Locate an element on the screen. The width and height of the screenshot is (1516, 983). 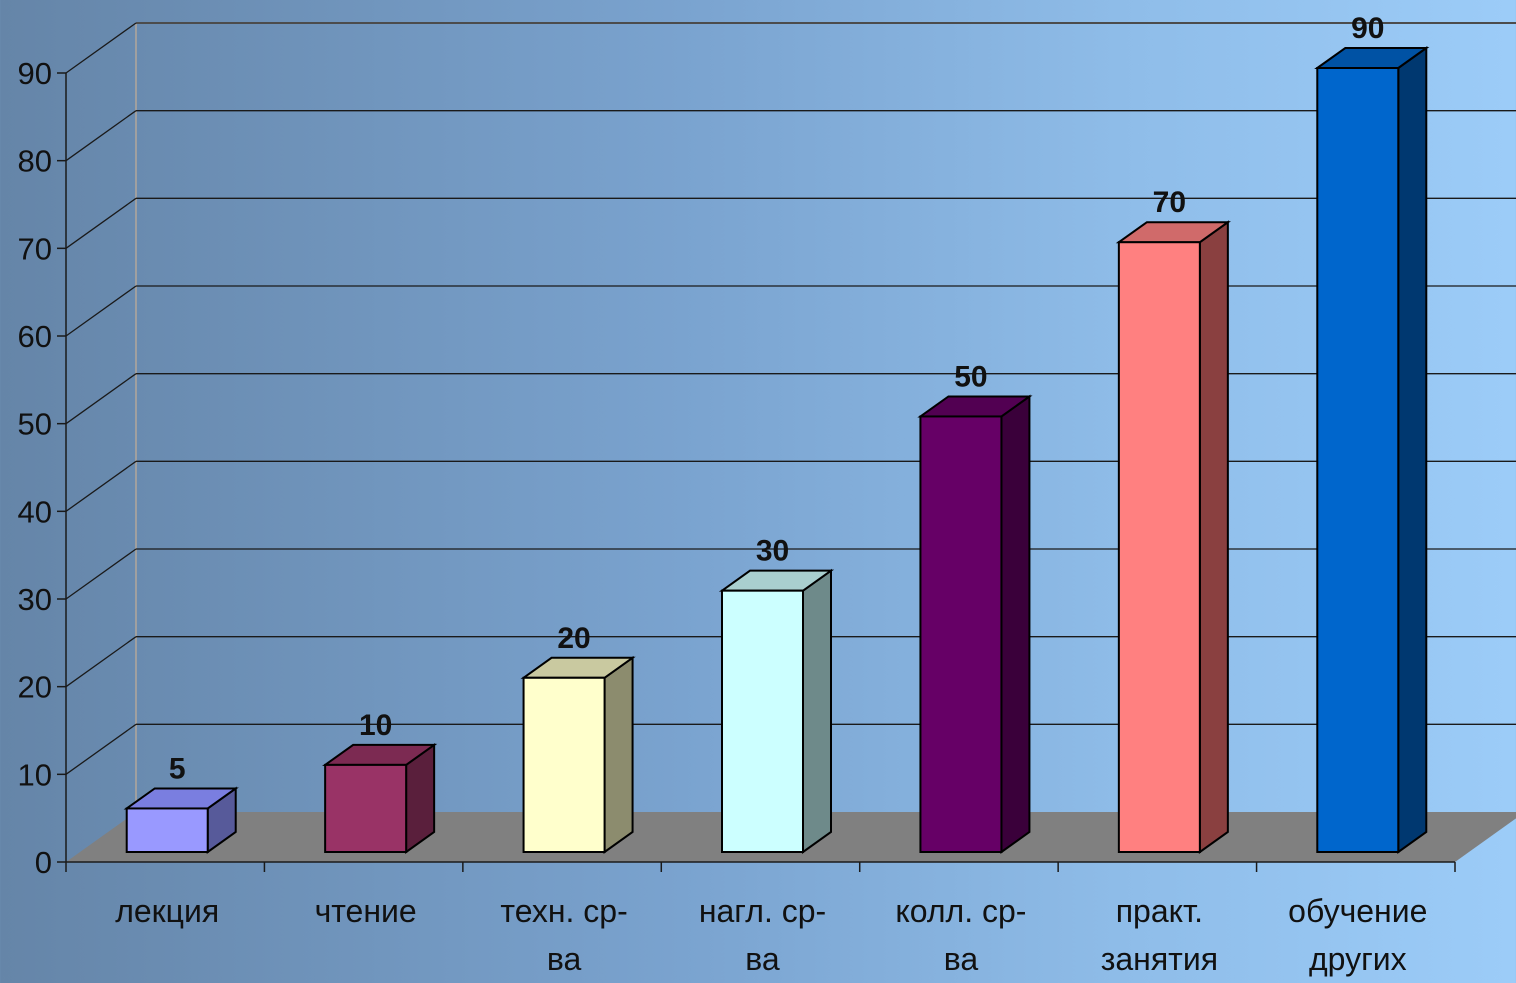
data-label: 30 is located at coordinates (772, 551).